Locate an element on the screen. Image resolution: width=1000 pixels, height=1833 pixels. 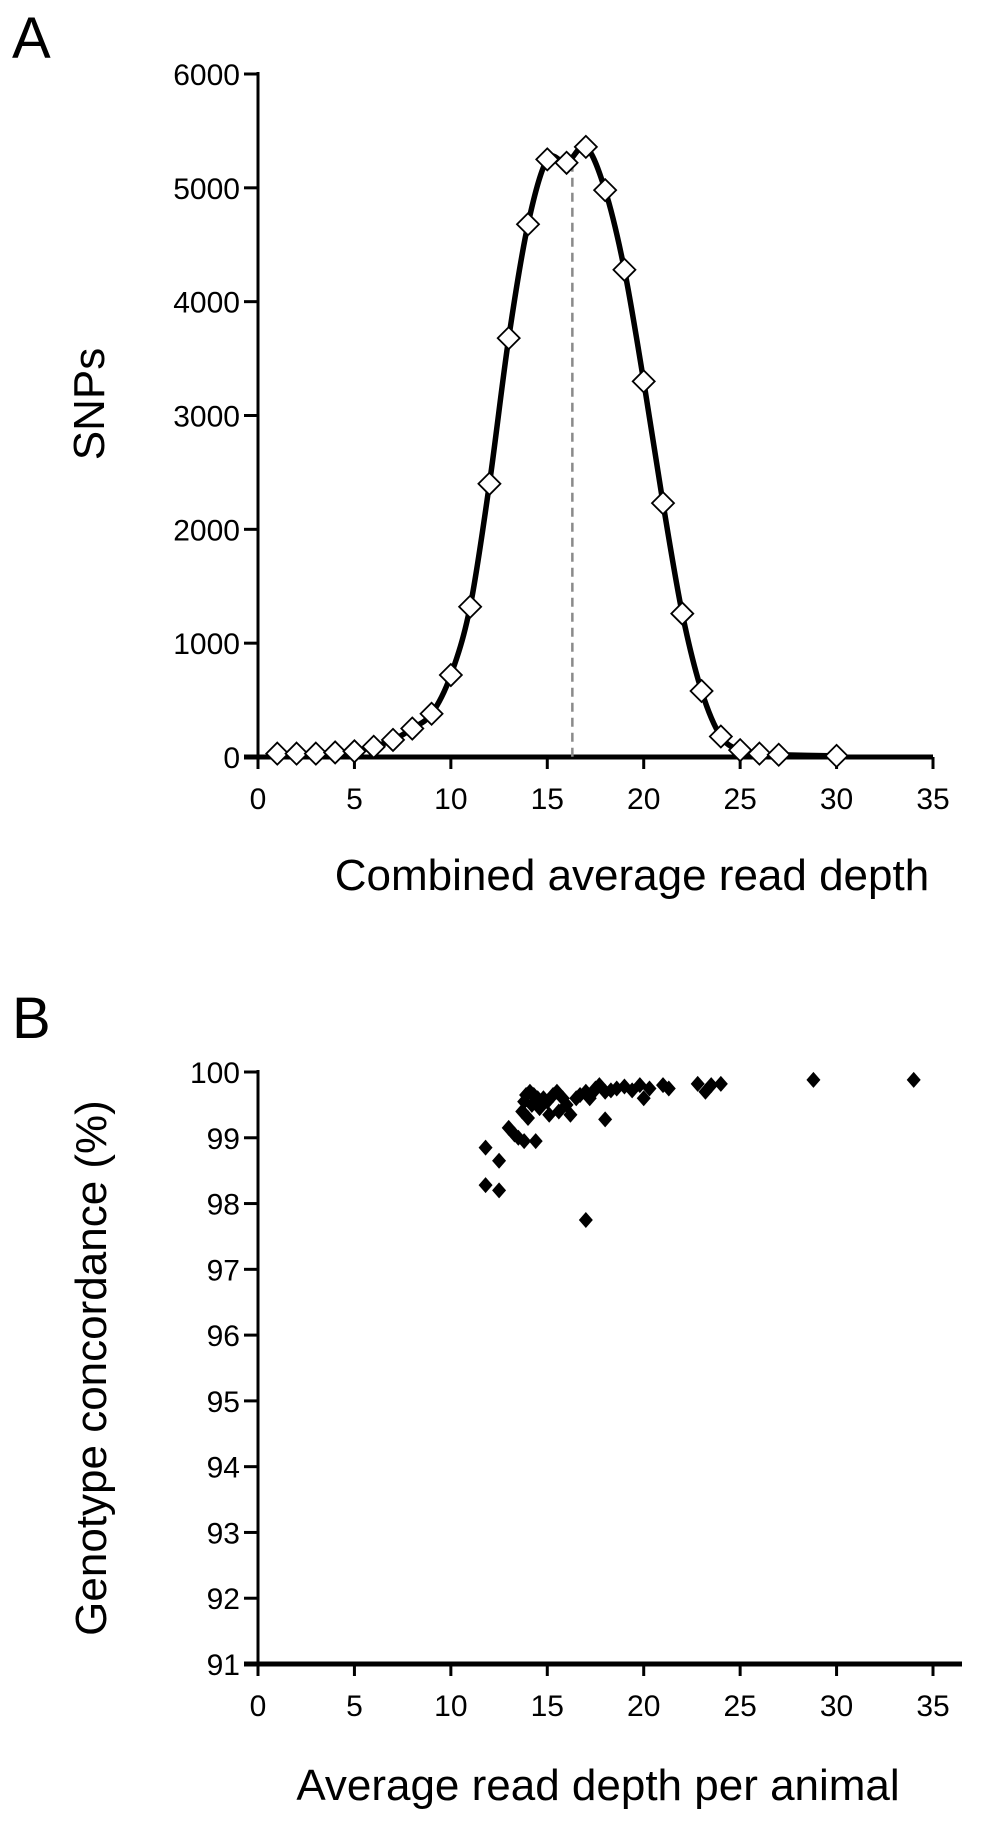
y-tick-label: 96 is located at coordinates (223, 1336).